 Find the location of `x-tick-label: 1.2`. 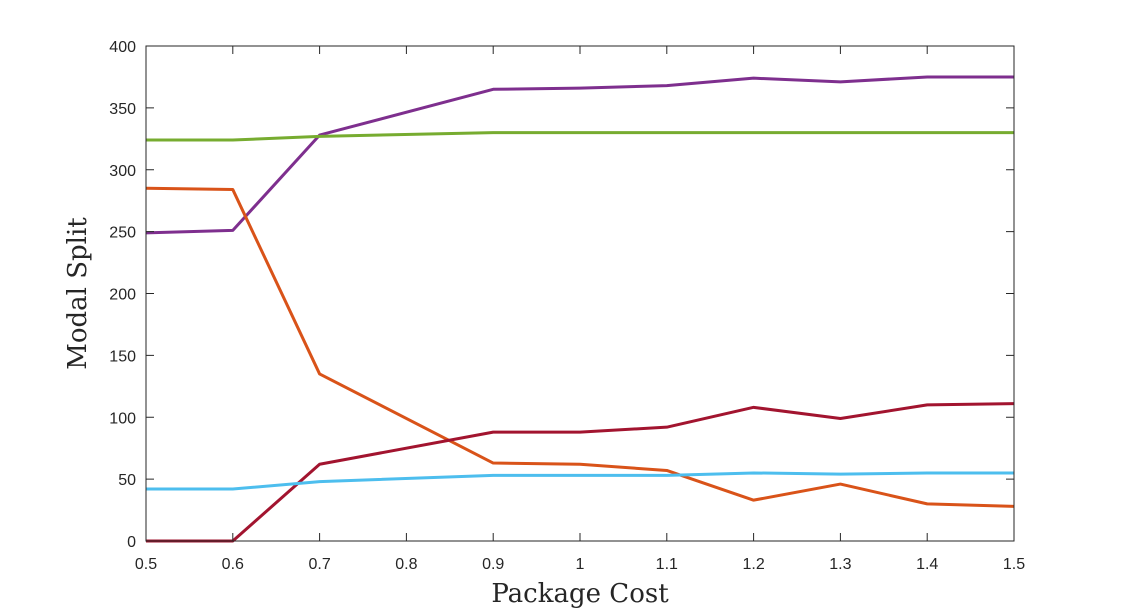

x-tick-label: 1.2 is located at coordinates (753, 564).